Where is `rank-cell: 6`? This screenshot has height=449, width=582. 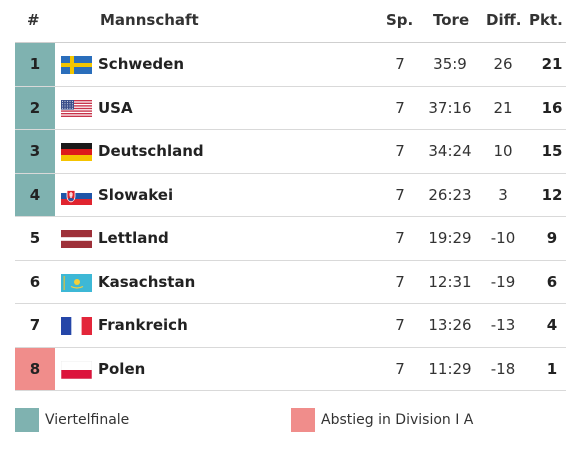 rank-cell: 6 is located at coordinates (35, 281).